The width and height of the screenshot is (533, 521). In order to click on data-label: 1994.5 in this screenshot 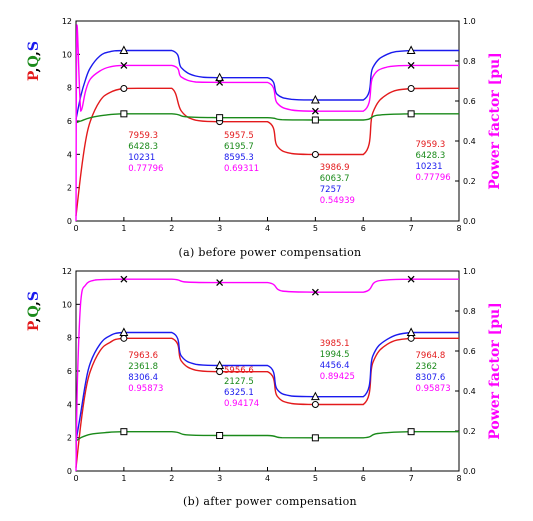, I will do `click(335, 355)`.